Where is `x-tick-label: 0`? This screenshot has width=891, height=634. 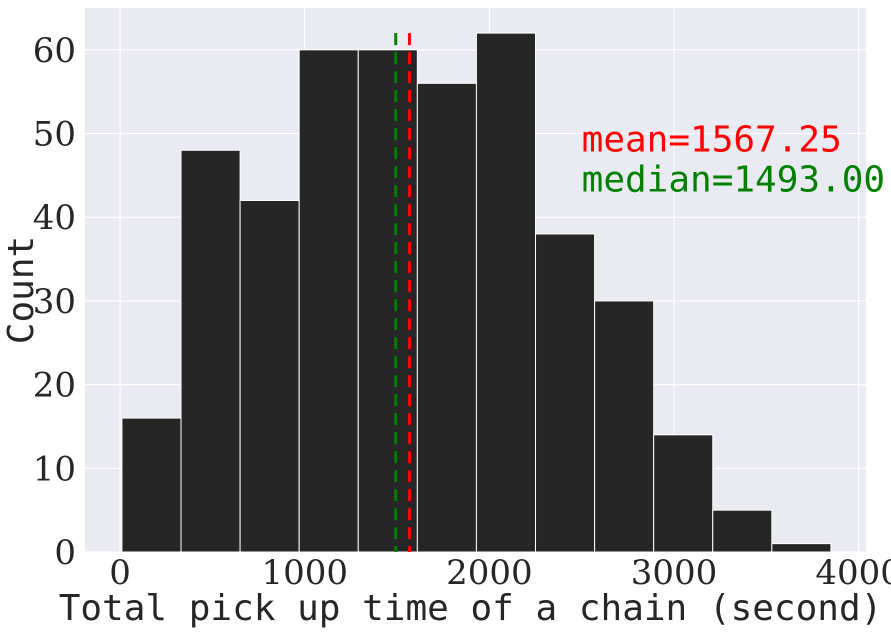 x-tick-label: 0 is located at coordinates (120, 573).